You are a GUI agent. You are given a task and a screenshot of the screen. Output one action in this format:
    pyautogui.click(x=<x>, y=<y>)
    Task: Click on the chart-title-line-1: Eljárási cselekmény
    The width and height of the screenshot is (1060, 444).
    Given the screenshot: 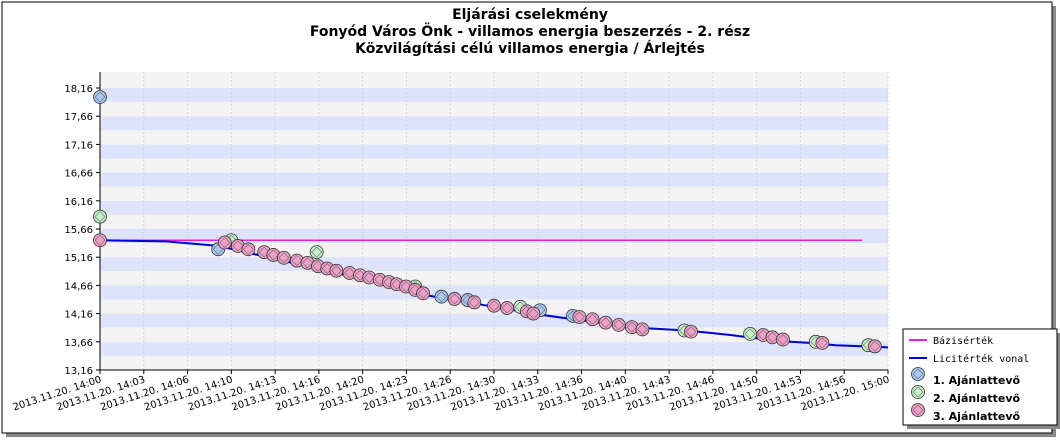 What is the action you would take?
    pyautogui.click(x=530, y=15)
    